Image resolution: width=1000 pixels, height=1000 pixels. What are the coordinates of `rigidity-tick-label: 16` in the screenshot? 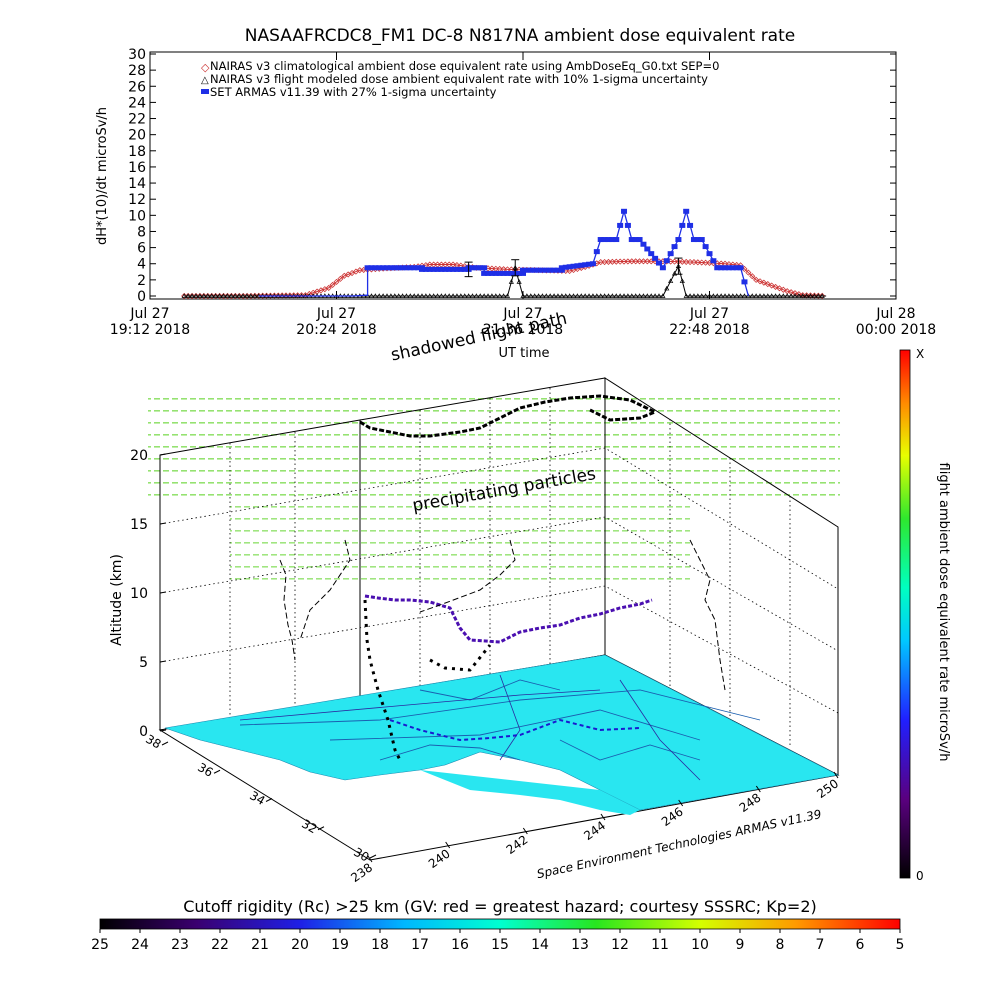 It's located at (460, 945).